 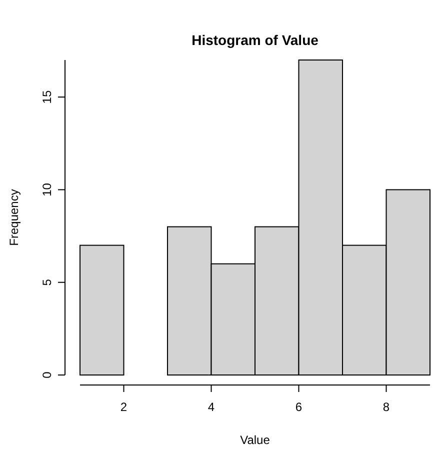 I want to click on x-tick-label: 4, so click(x=211, y=407).